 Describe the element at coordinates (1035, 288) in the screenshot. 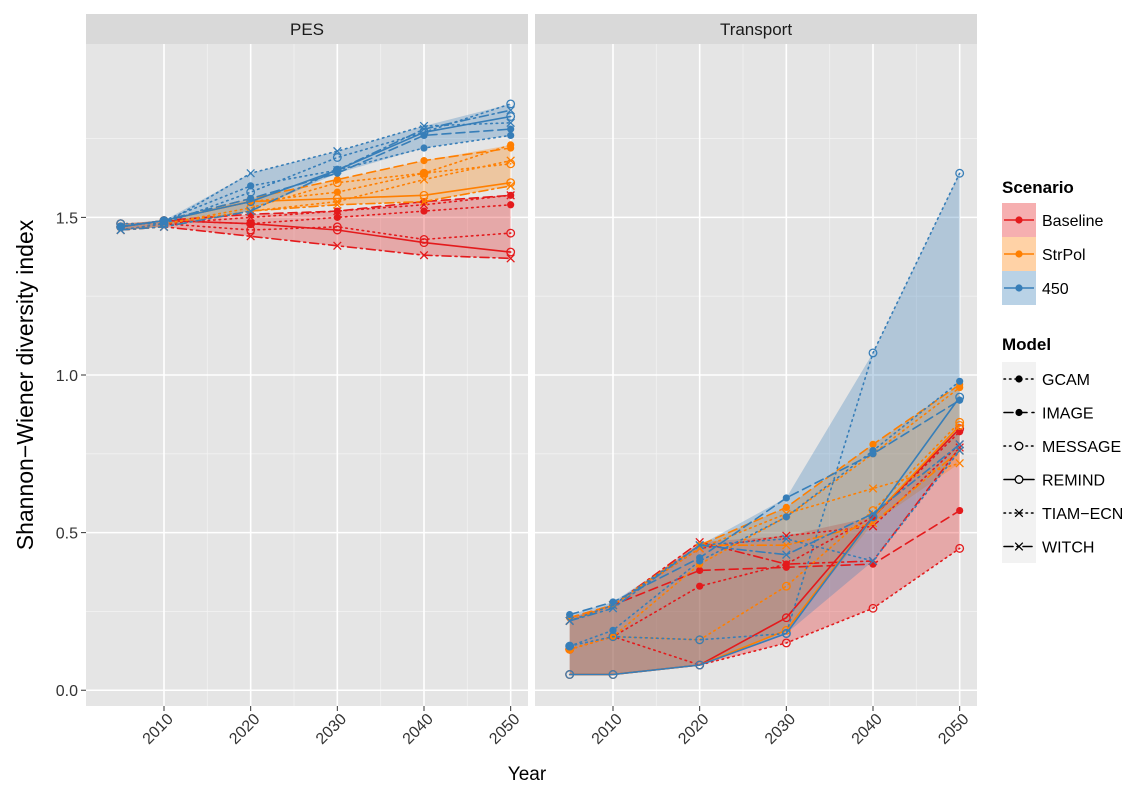

I see `legend-item-450: 450` at that location.